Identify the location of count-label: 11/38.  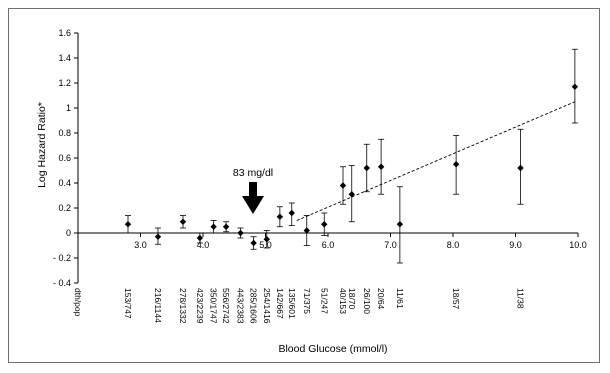
(521, 298).